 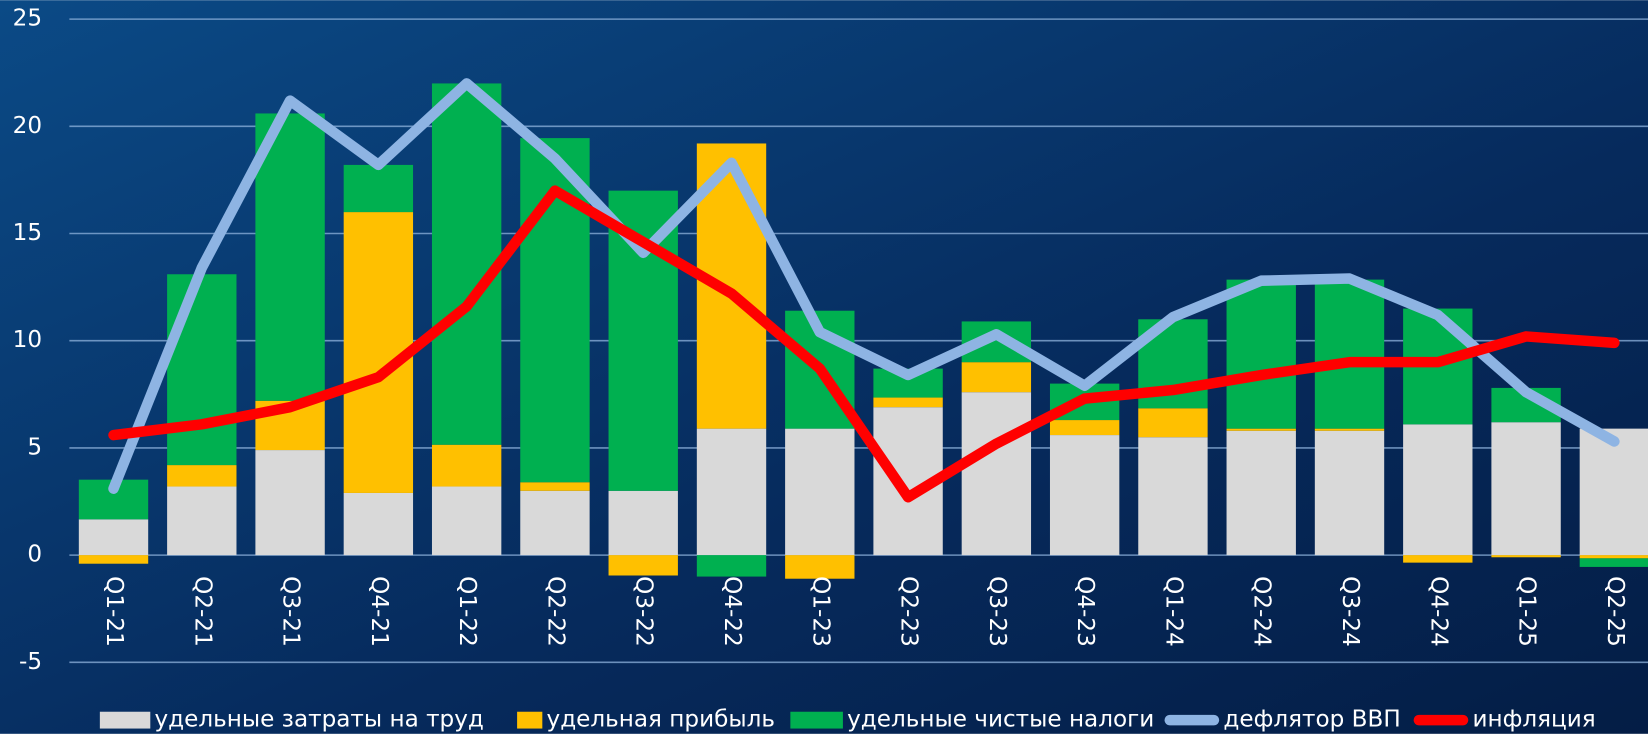 What do you see at coordinates (27, 233) in the screenshot?
I see `y-tick-label: 15` at bounding box center [27, 233].